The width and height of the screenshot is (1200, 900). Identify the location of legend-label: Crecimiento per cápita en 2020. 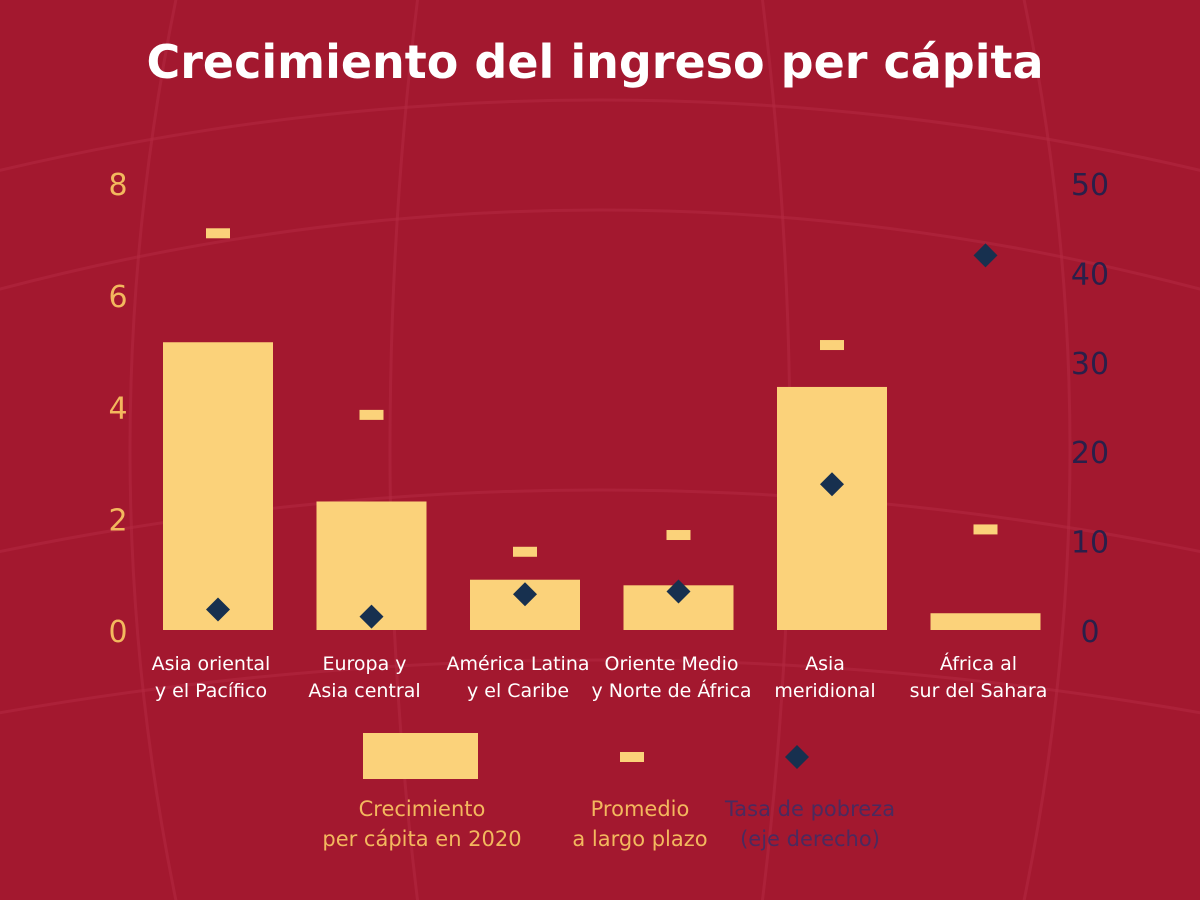
(421, 824).